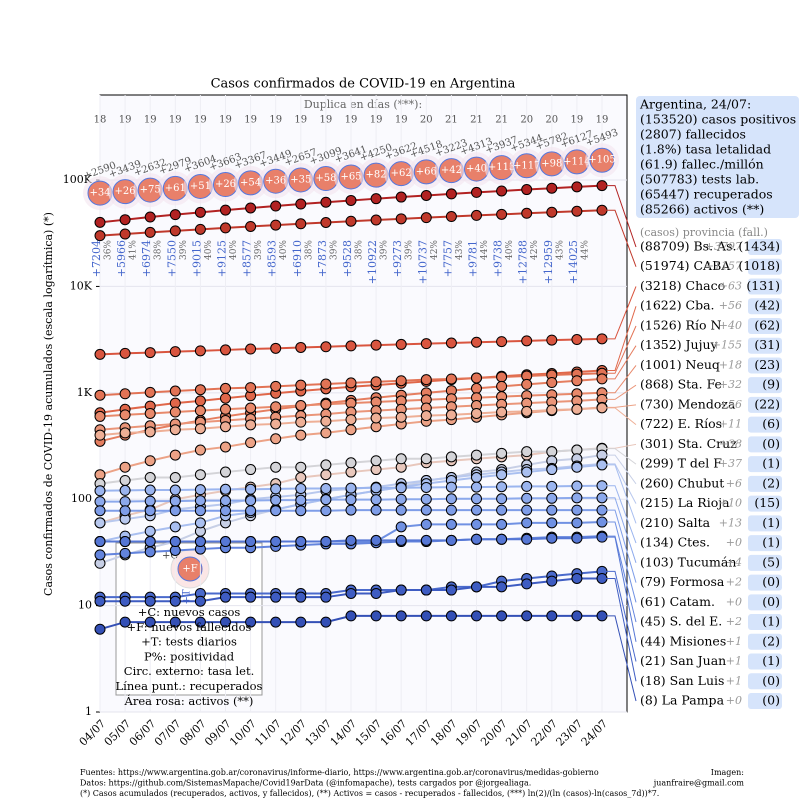 Image resolution: width=800 pixels, height=805 pixels. Describe the element at coordinates (171, 258) in the screenshot. I see `tests-label: +7550` at that location.